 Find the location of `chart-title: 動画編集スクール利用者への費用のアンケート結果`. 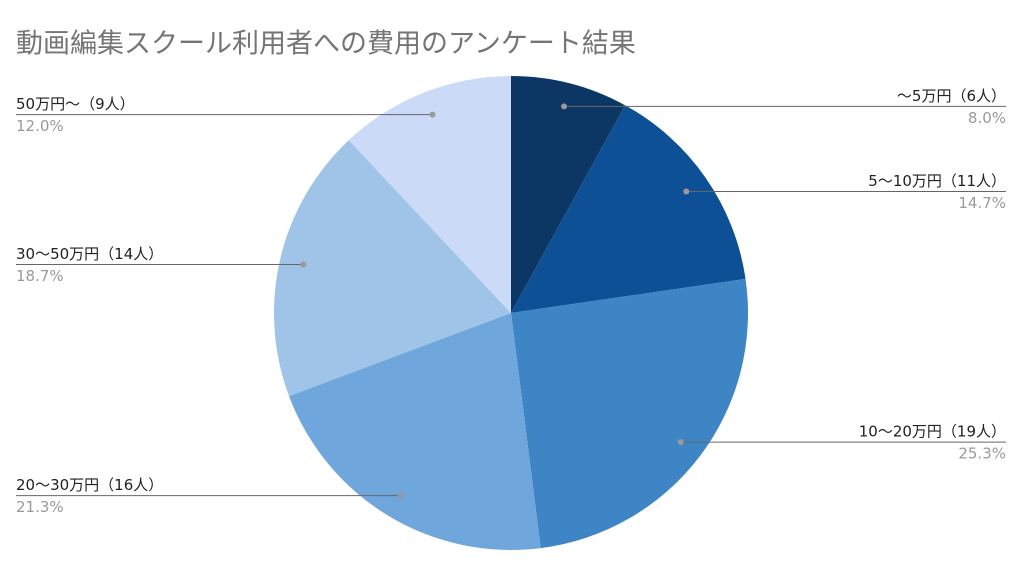

chart-title: 動画編集スクール利用者への費用のアンケート結果 is located at coordinates (326, 44).